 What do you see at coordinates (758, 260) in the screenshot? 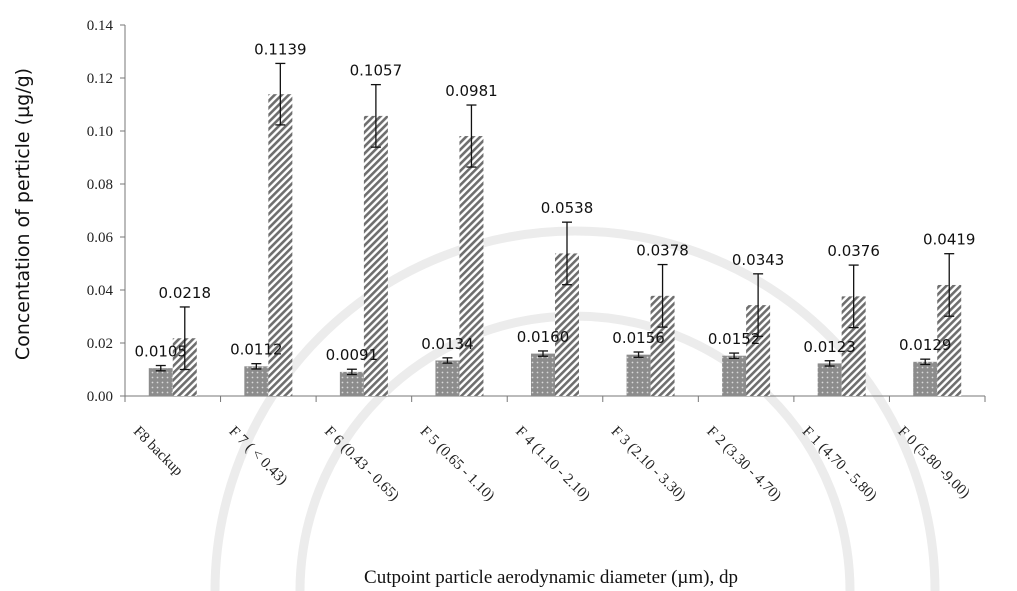
I see `data-label: 0.0343` at bounding box center [758, 260].